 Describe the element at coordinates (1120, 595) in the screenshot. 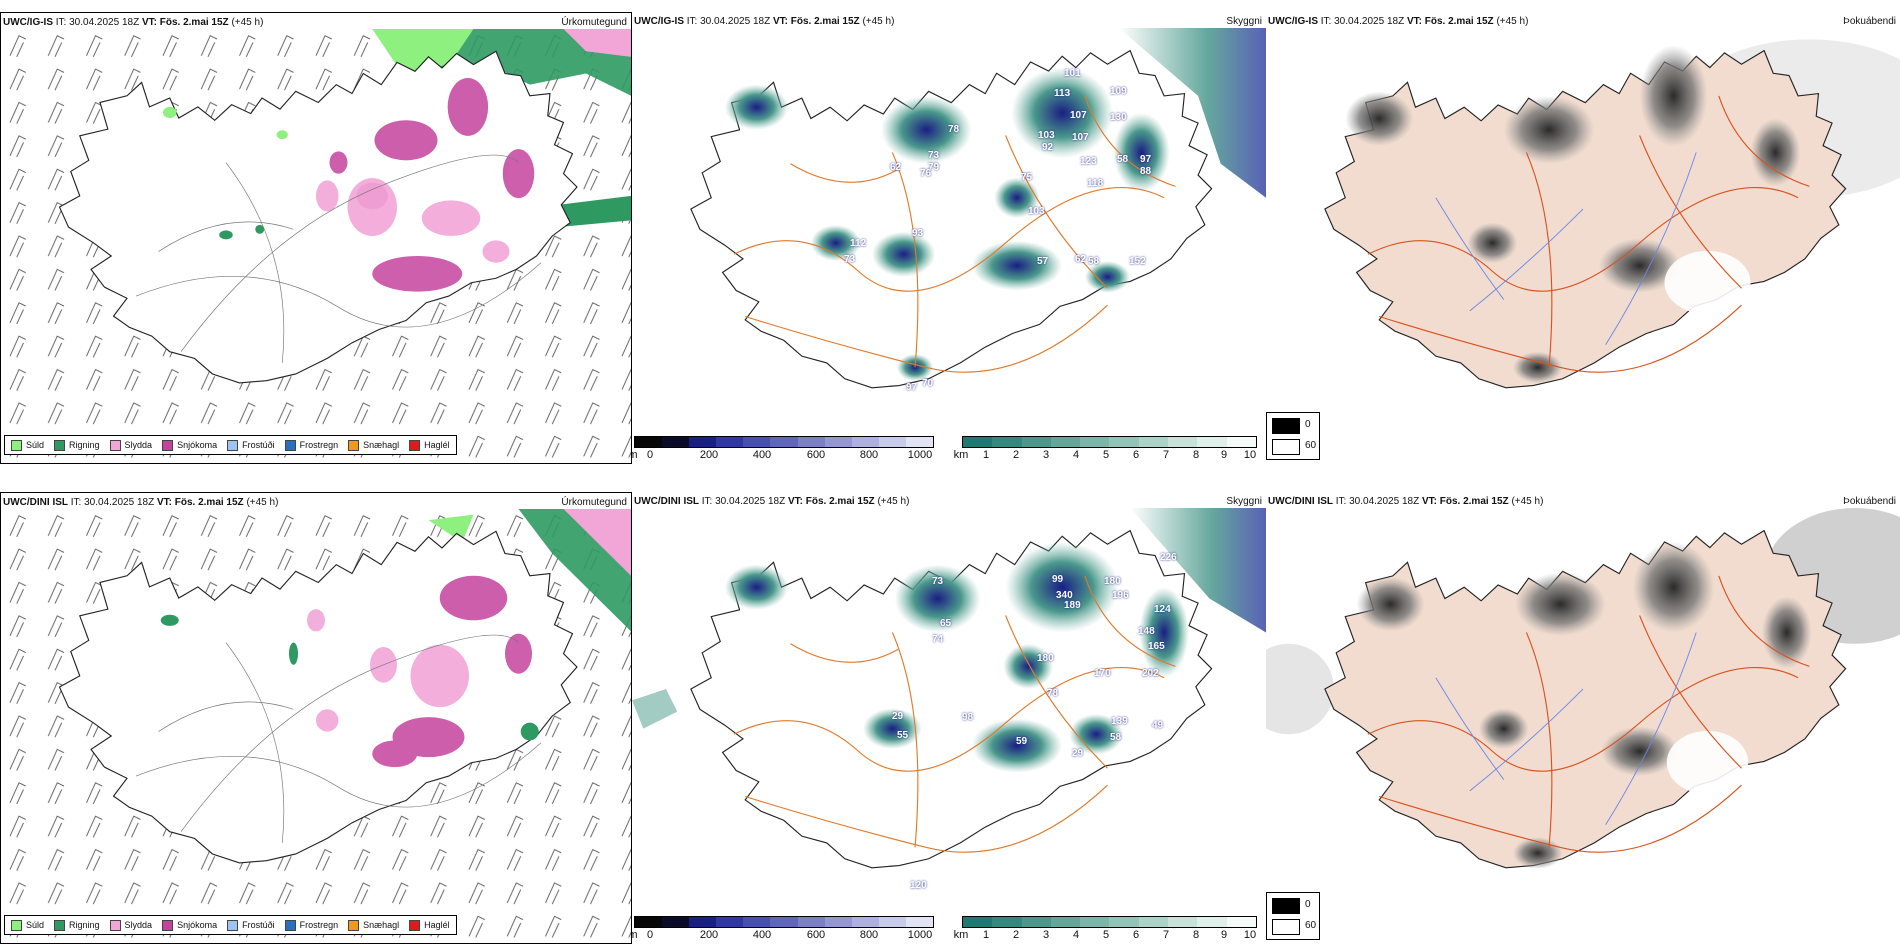

I see `cloud-base-value: 196` at that location.